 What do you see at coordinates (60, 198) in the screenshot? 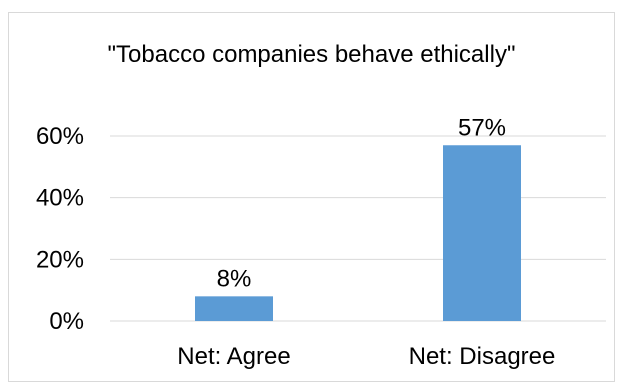
I see `y-tick-label: 40%` at bounding box center [60, 198].